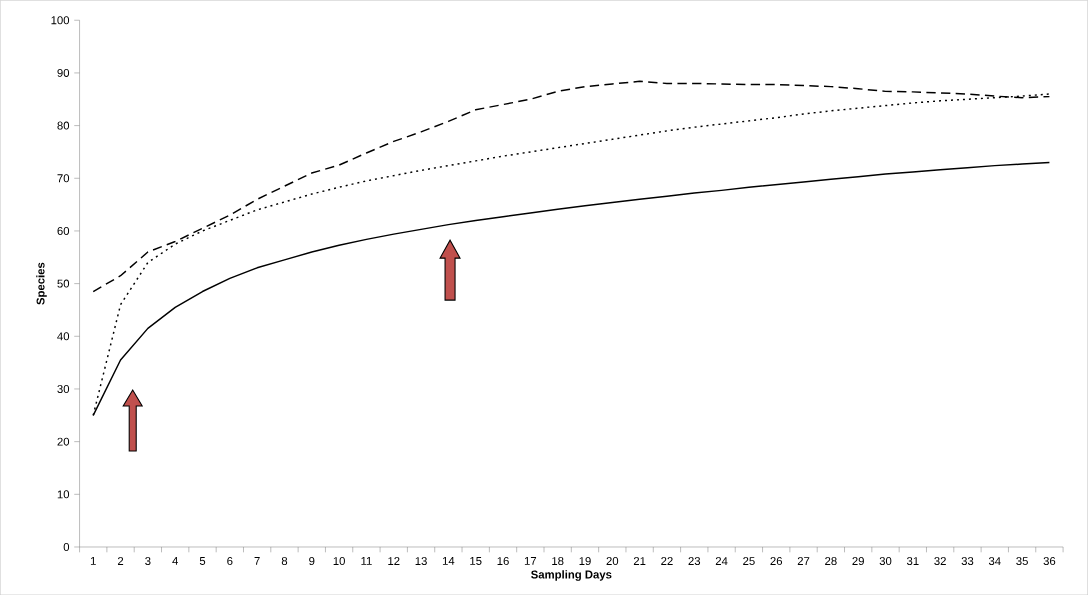  Describe the element at coordinates (312, 560) in the screenshot. I see `x-tick-label: 9` at that location.